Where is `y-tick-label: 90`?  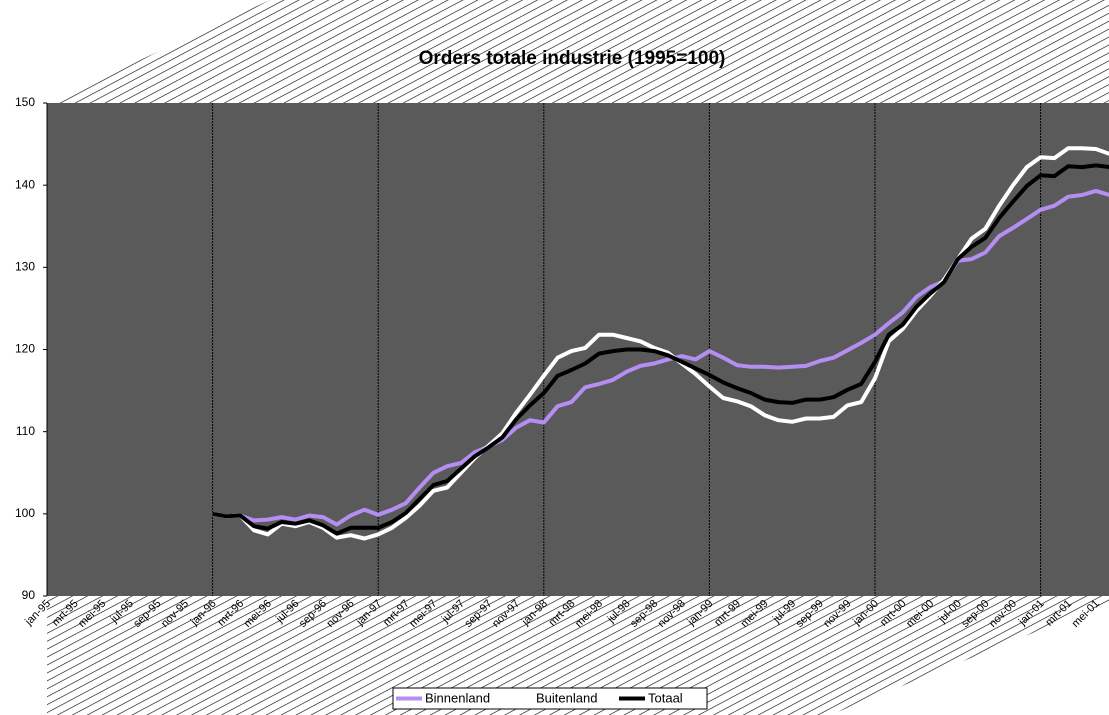 y-tick-label: 90 is located at coordinates (29, 595).